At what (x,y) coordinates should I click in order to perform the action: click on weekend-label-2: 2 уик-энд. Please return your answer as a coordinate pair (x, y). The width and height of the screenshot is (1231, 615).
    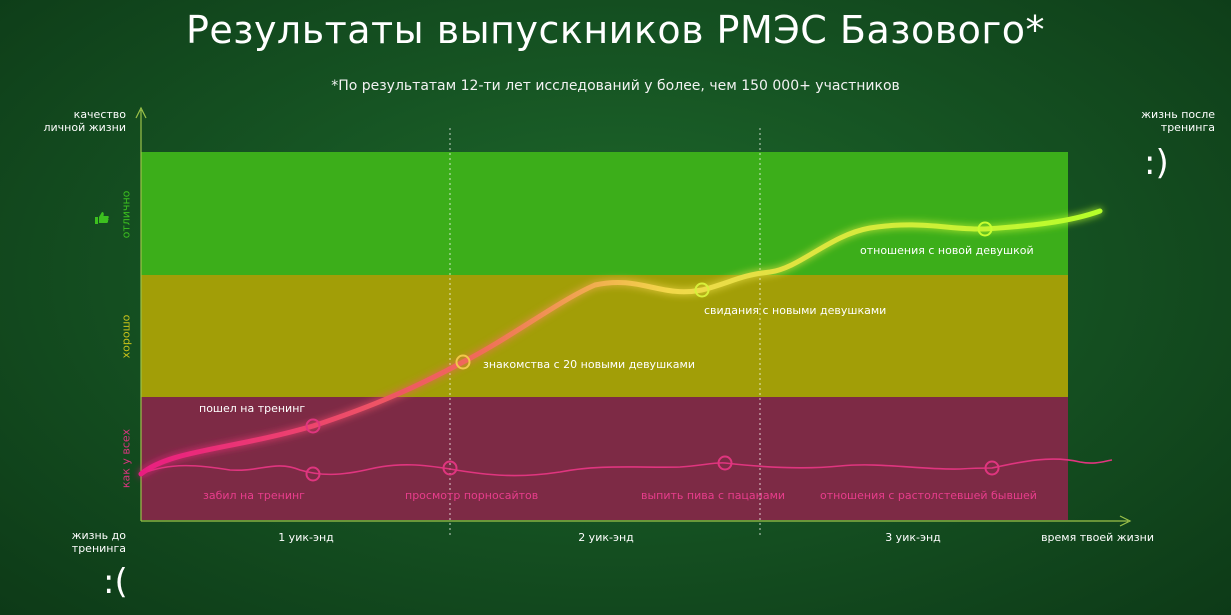
    Looking at the image, I should click on (606, 537).